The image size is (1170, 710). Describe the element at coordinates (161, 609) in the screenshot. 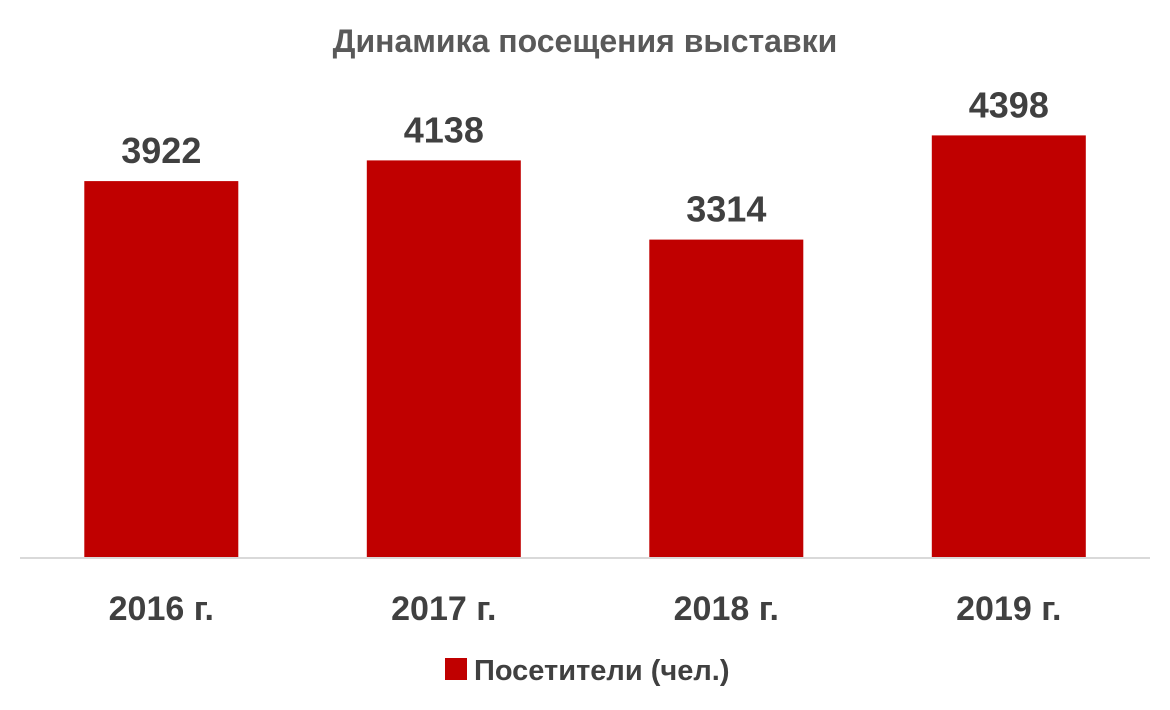

I see `category-label-1: 2016 г.` at that location.